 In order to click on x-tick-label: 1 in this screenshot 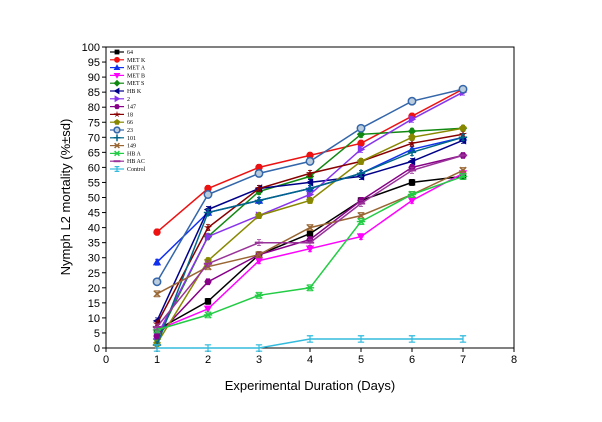, I will do `click(157, 360)`.